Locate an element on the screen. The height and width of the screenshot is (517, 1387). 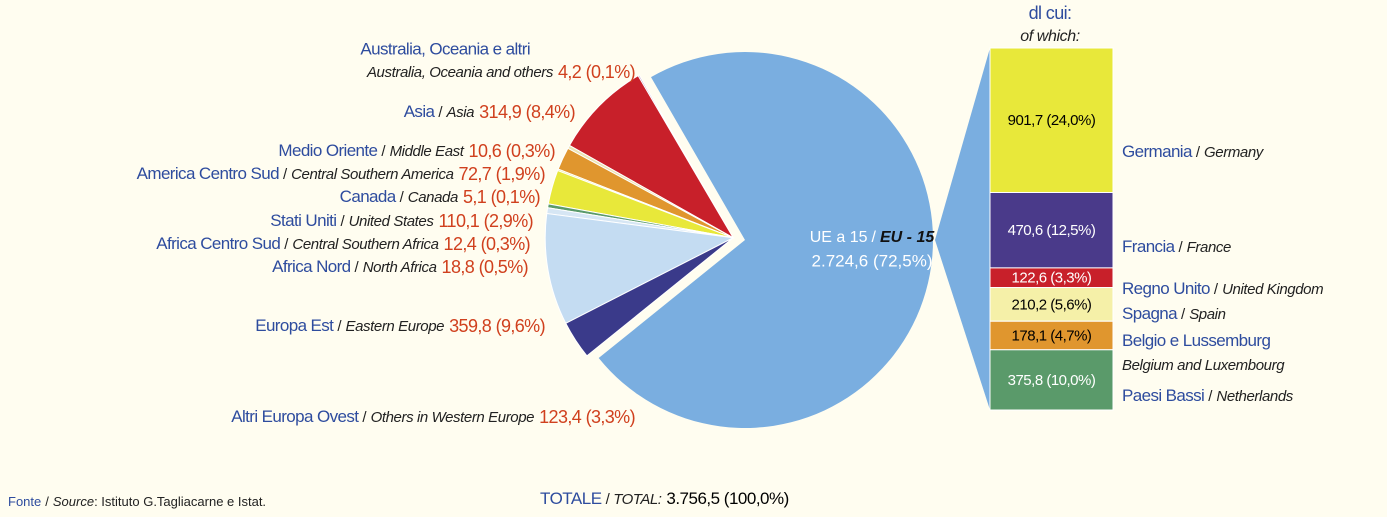
bar-category-label-en: Spain is located at coordinates (1207, 314).